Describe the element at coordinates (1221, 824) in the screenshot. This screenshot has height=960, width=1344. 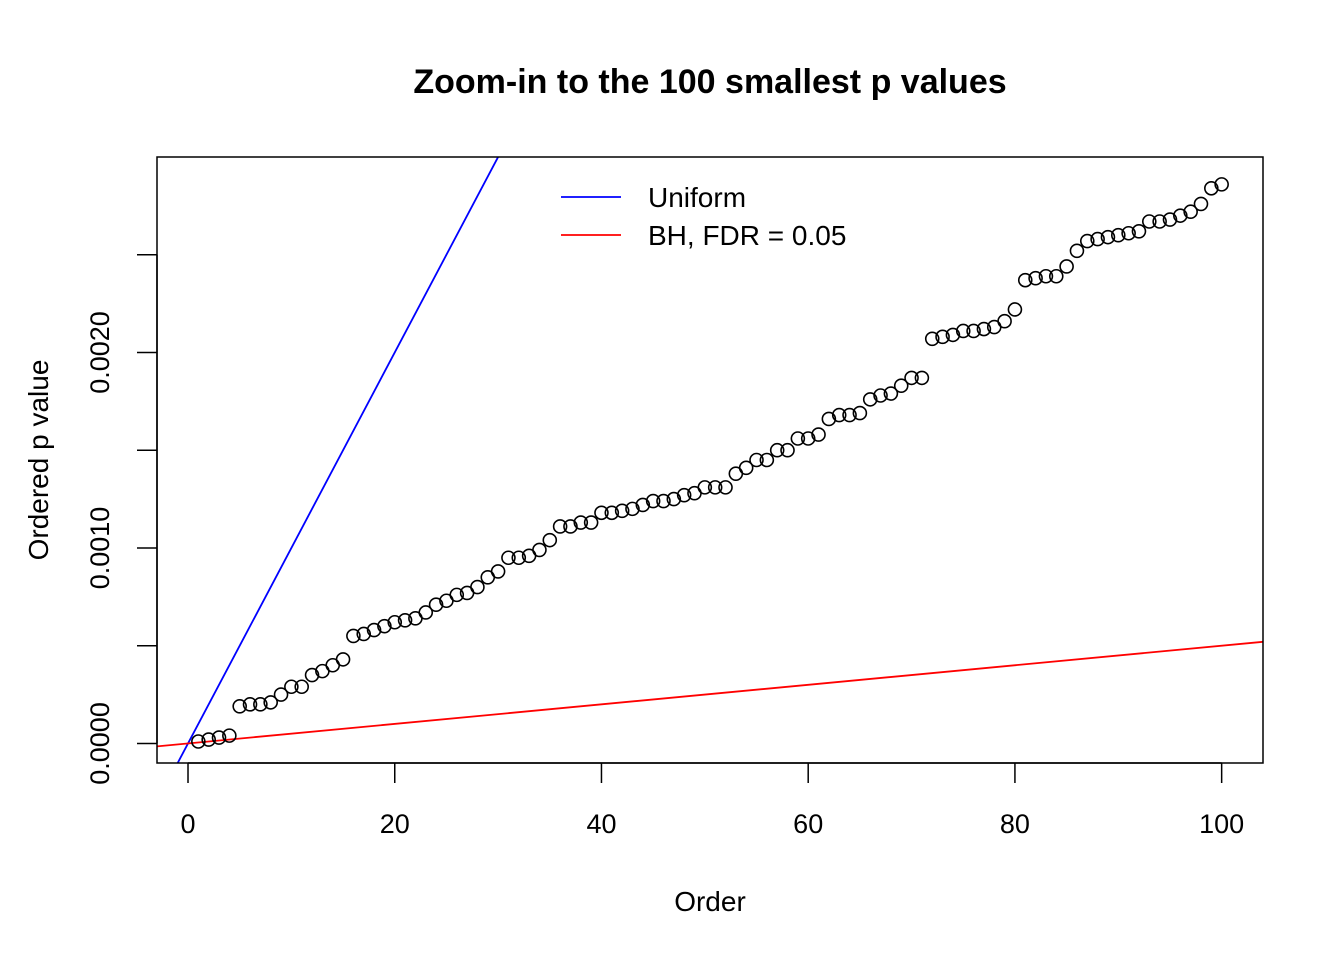
I see `x-tick-label: 100` at that location.